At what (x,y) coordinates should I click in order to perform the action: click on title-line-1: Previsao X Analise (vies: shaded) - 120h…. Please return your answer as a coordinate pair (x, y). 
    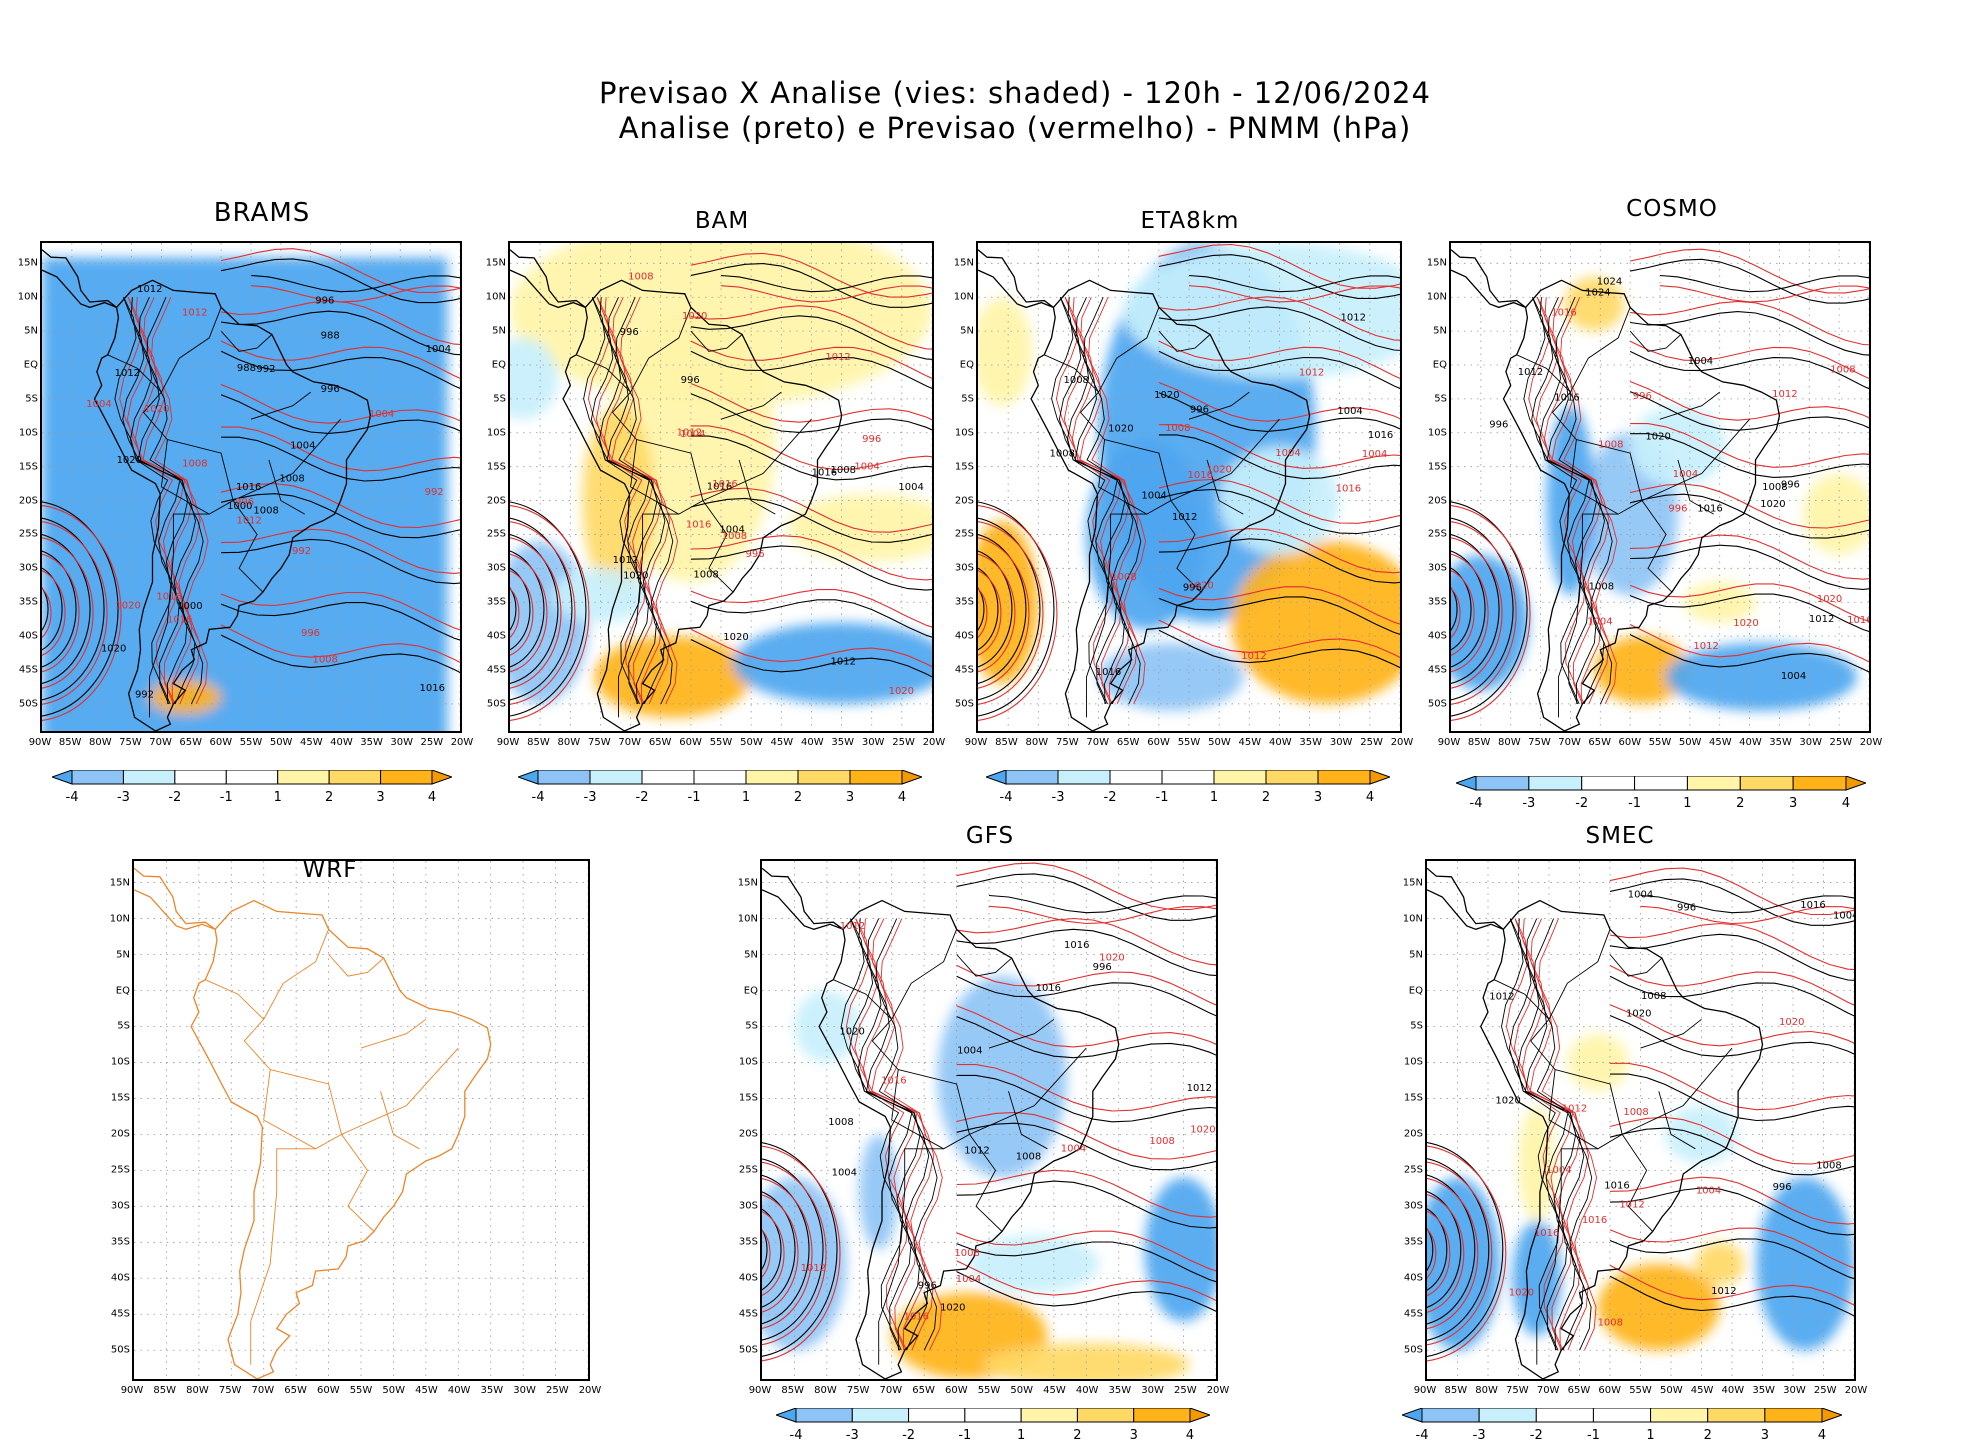
    Looking at the image, I should click on (1015, 93).